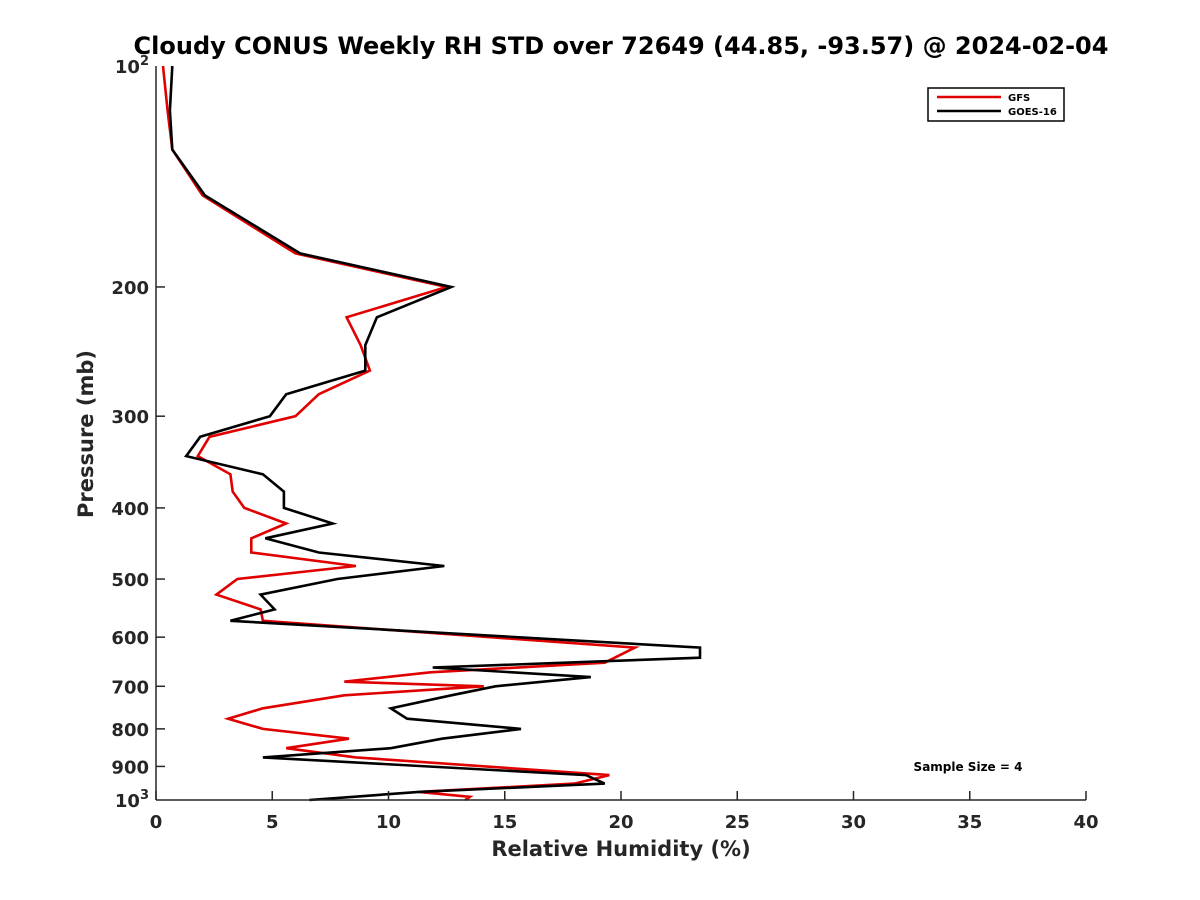 The image size is (1200, 900). What do you see at coordinates (130, 767) in the screenshot?
I see `y-tick-label: 900` at bounding box center [130, 767].